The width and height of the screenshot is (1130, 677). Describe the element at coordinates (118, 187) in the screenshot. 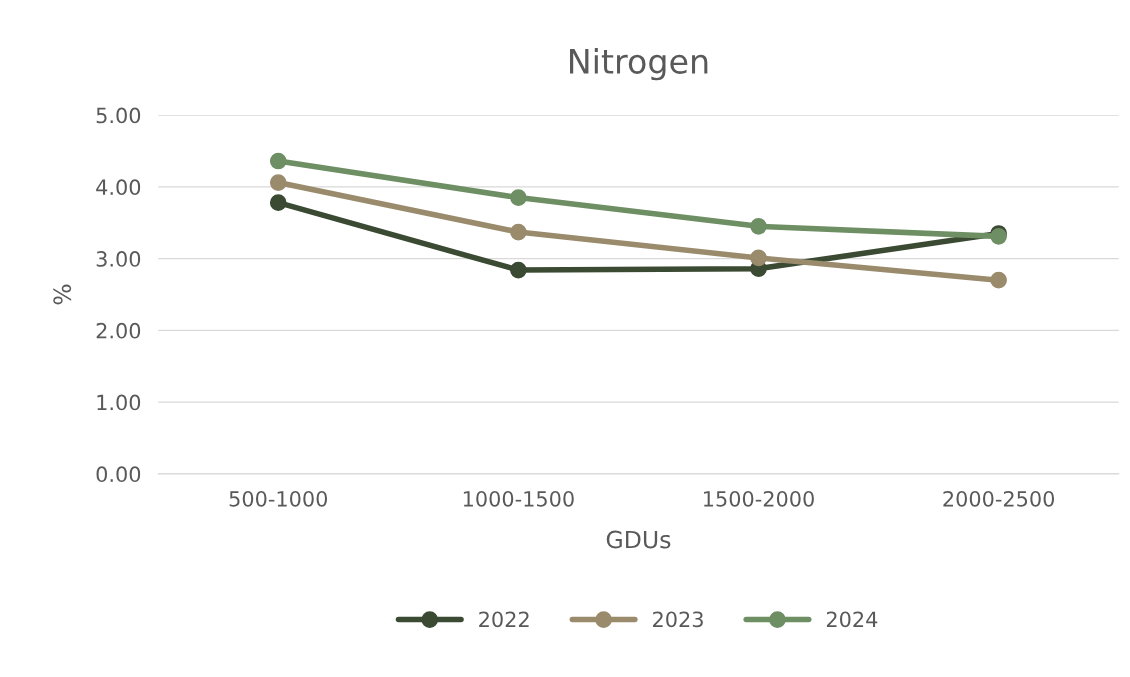

I see `y-tick-label: 4.00` at that location.